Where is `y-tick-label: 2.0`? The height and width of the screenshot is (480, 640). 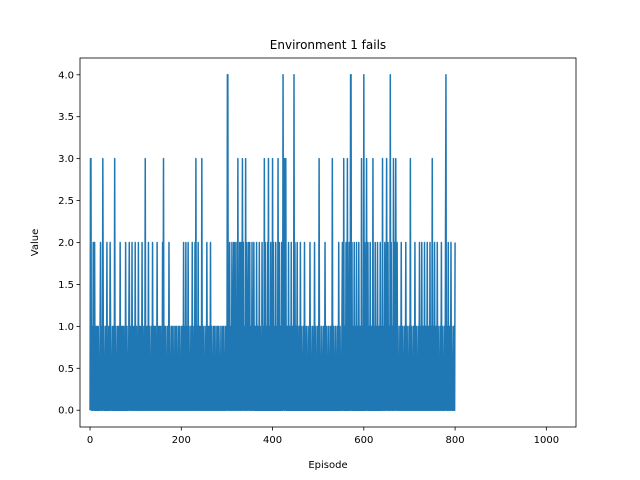
y-tick-label: 2.0 is located at coordinates (66, 243).